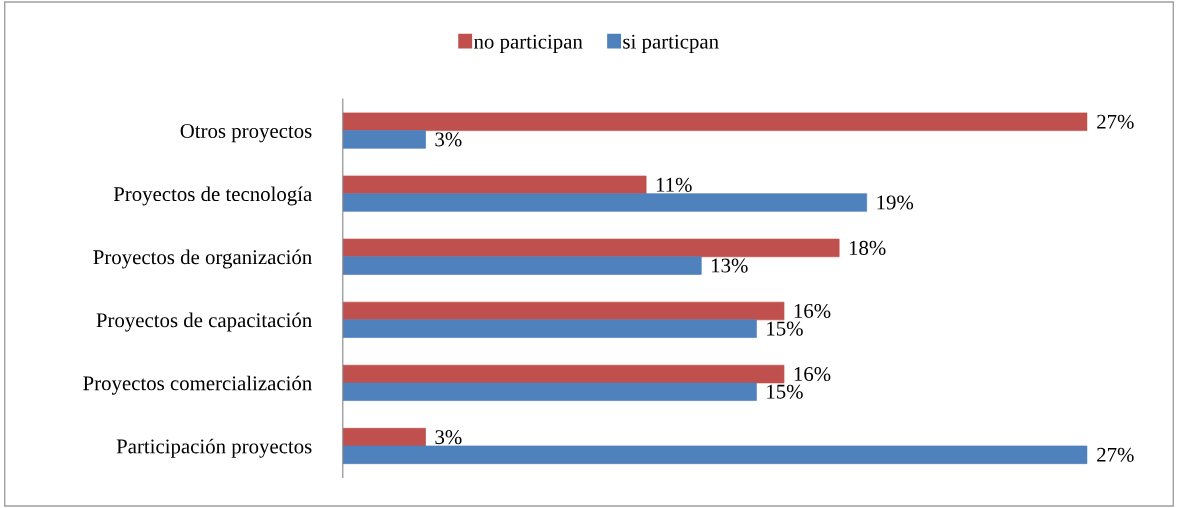 The width and height of the screenshot is (1178, 508). Describe the element at coordinates (204, 322) in the screenshot. I see `y-tick-label: Proyectos de capacitación` at that location.